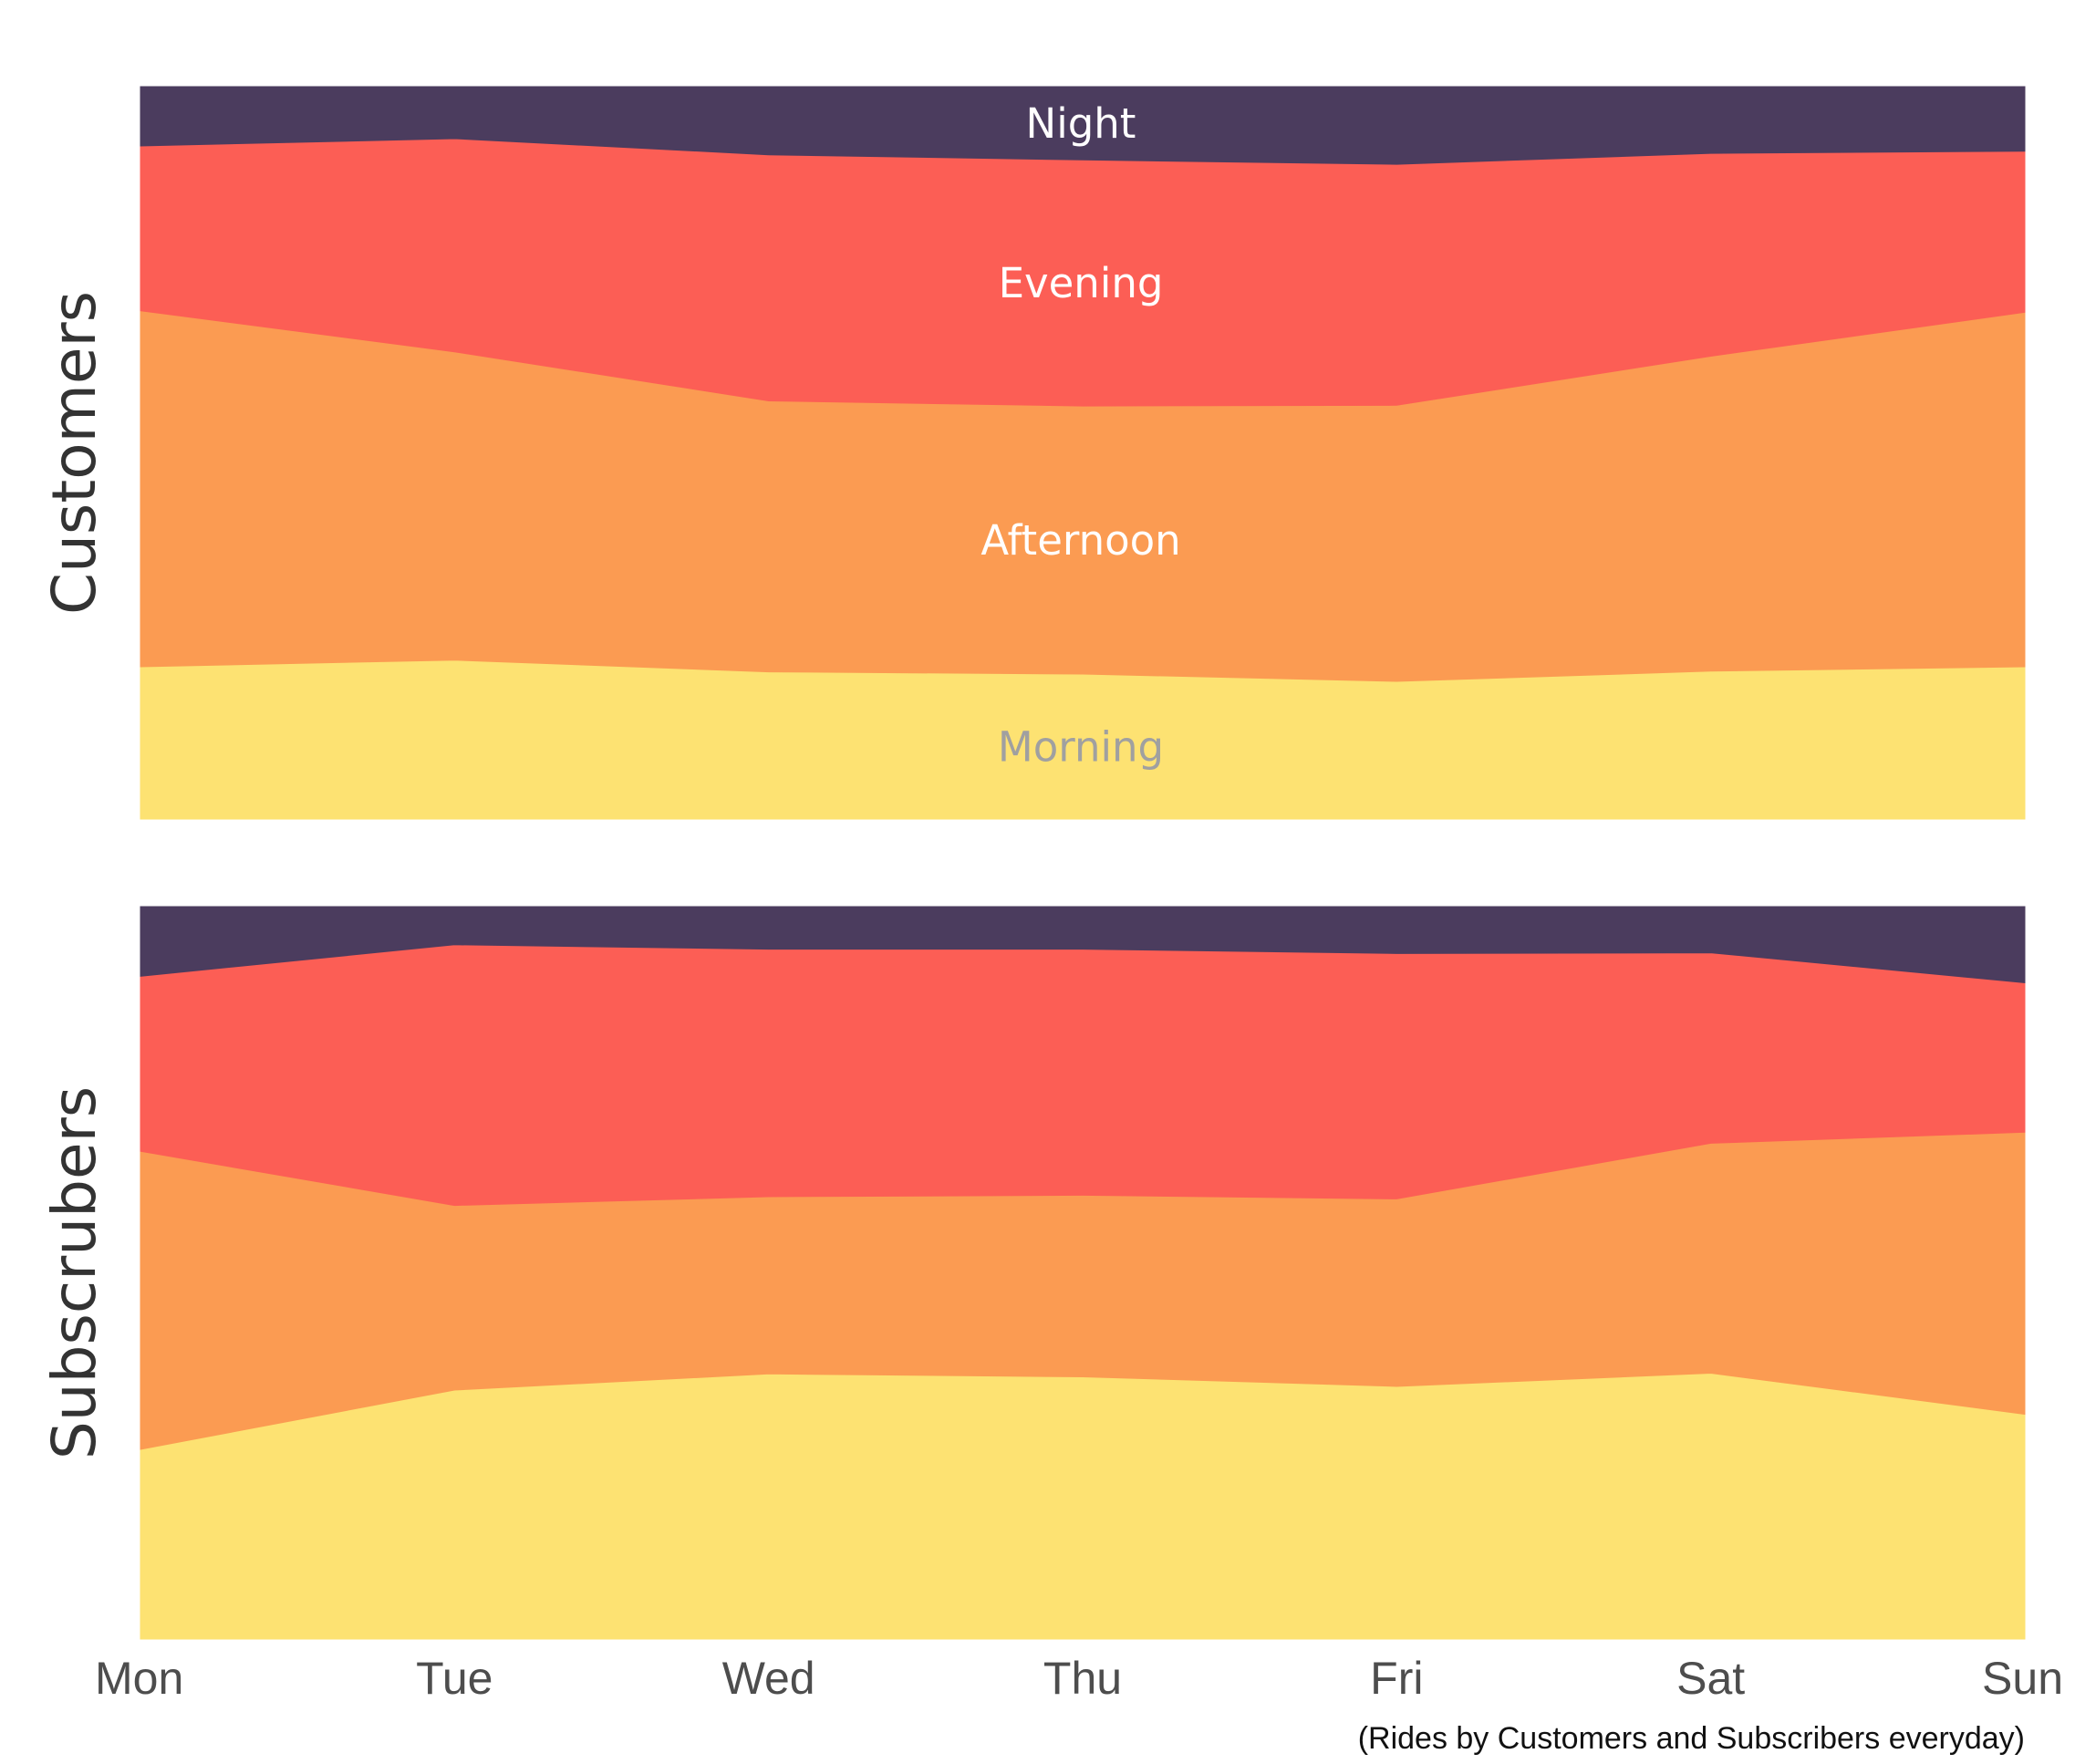 This screenshot has width=2075, height=1764. I want to click on band-label-morning: Morning, so click(1081, 747).